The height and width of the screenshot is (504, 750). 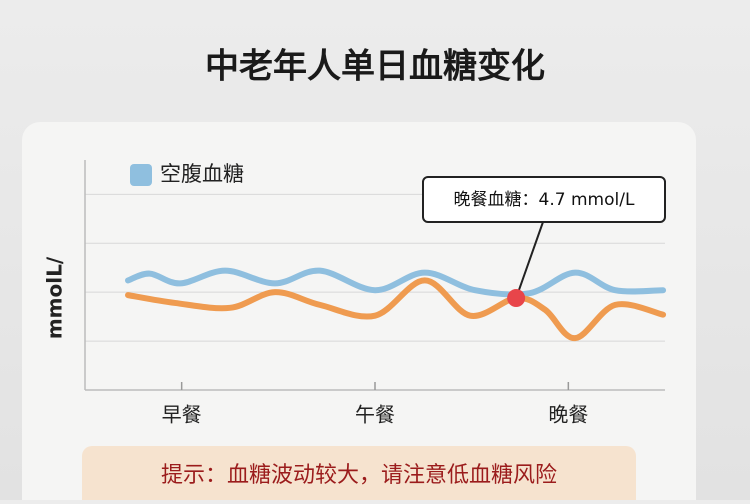 What do you see at coordinates (182, 415) in the screenshot?
I see `x-tick-label: 早餐` at bounding box center [182, 415].